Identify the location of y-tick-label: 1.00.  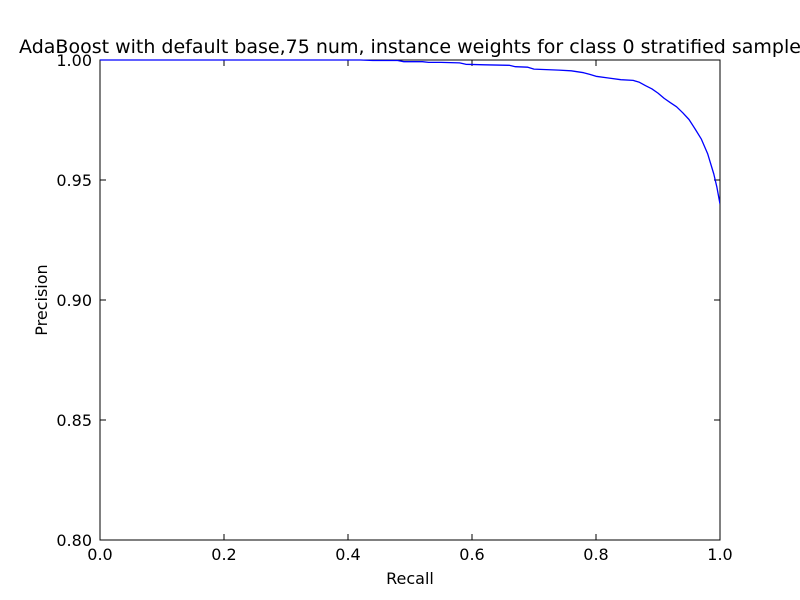
(74, 60).